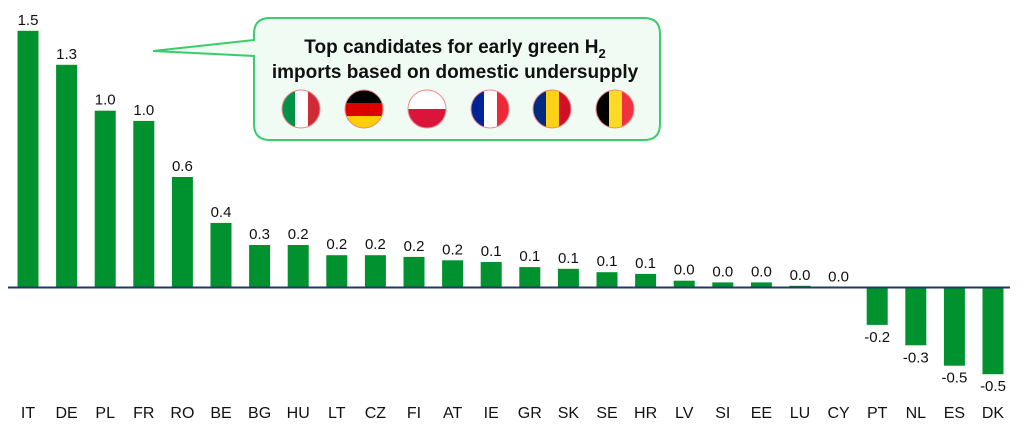 The height and width of the screenshot is (434, 1024). I want to click on x-tick-label-CZ: CZ, so click(376, 413).